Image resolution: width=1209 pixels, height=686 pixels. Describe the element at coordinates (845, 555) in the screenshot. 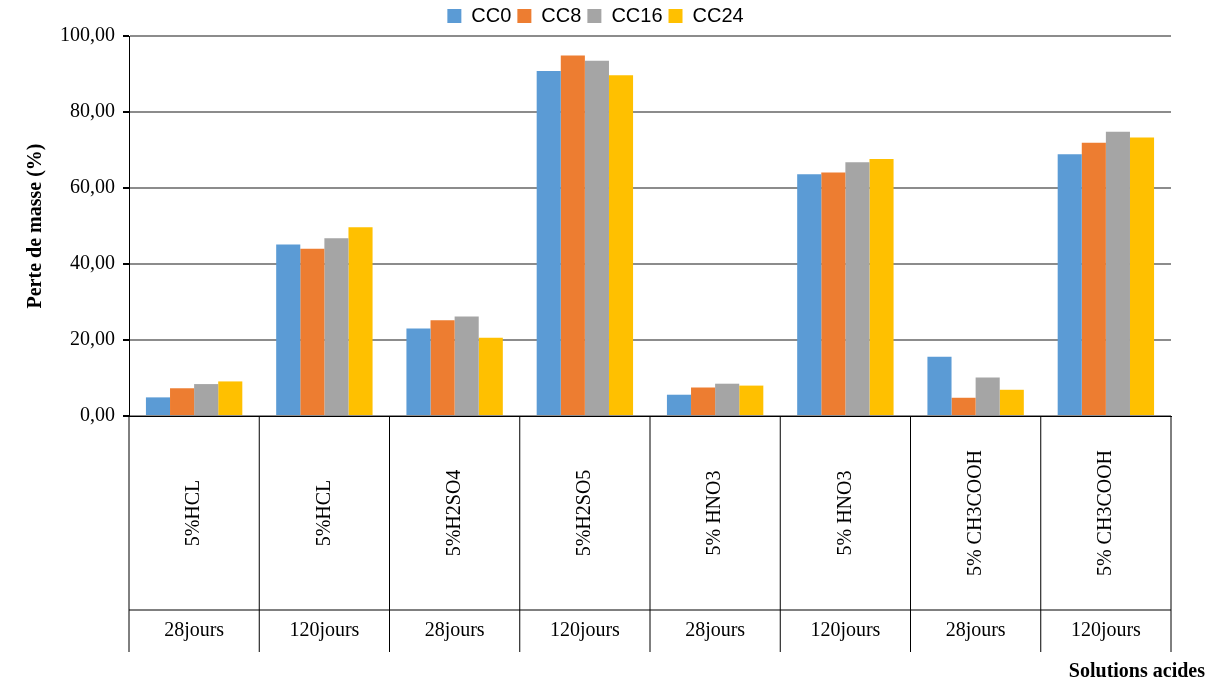

I see `category-label: 5% HNO3 120jours` at that location.